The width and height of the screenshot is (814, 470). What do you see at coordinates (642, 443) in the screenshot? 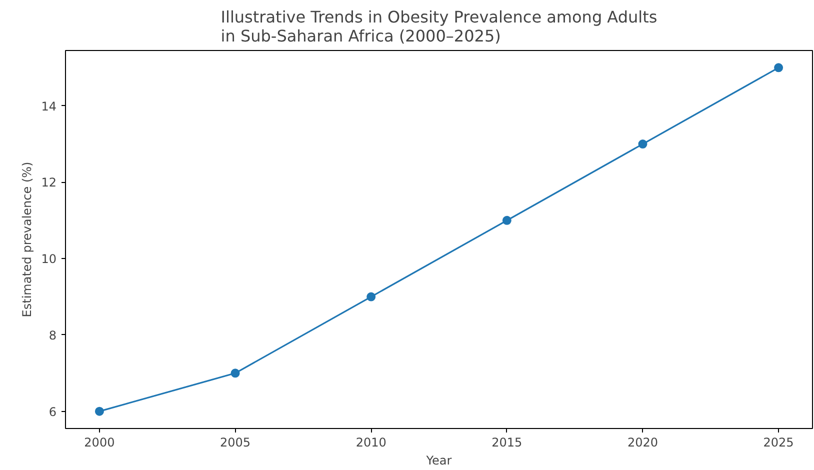
I see `x-tick-label: 2020` at bounding box center [642, 443].